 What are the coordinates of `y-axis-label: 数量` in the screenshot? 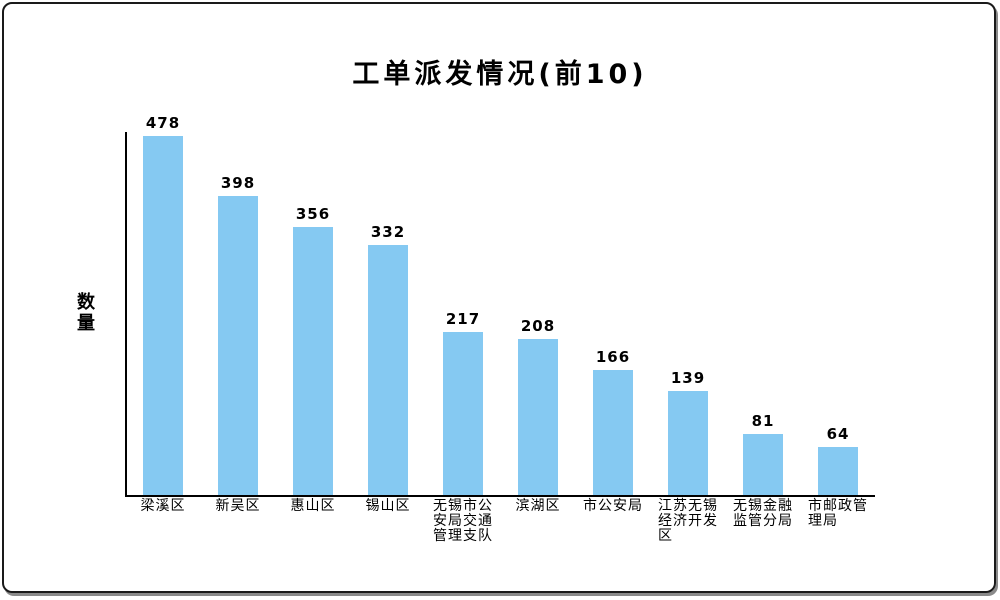 It's located at (86, 313).